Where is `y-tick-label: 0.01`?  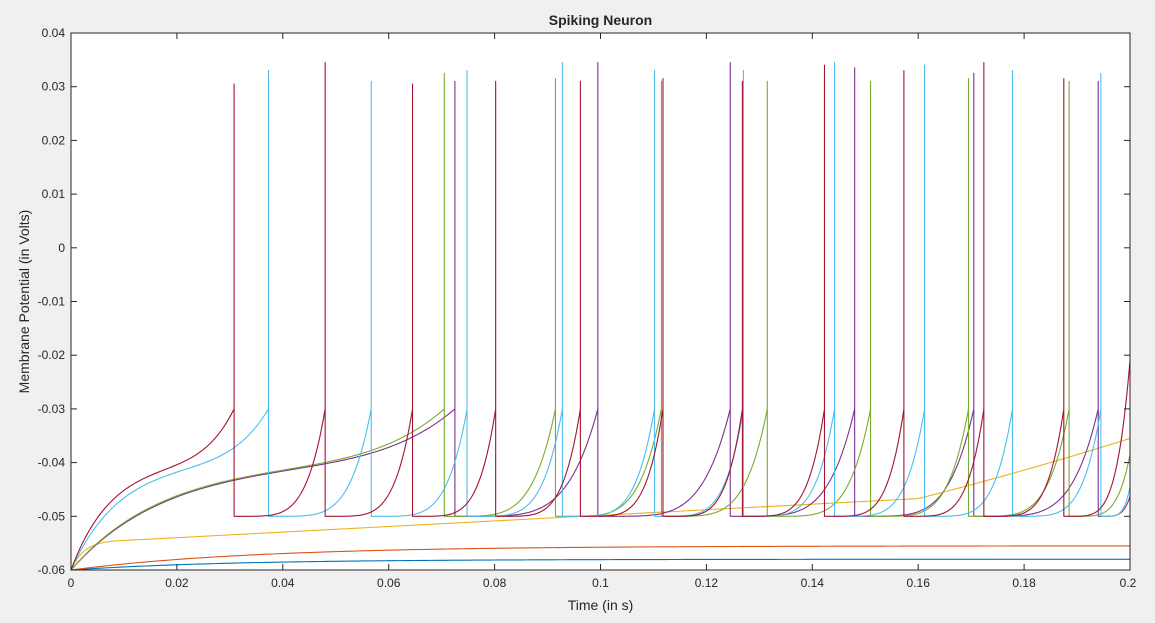 y-tick-label: 0.01 is located at coordinates (54, 194).